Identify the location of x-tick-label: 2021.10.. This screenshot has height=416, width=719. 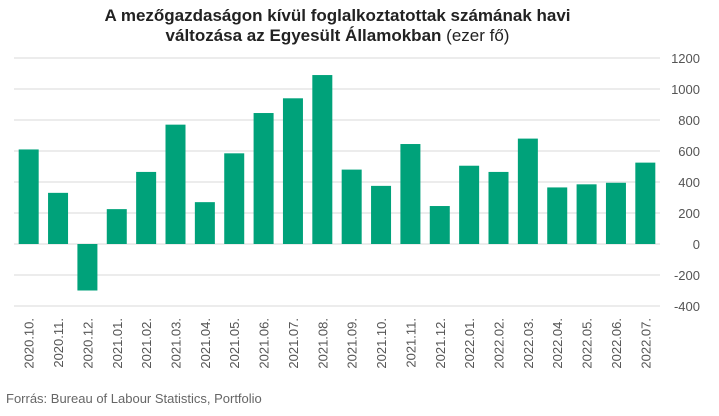
(381, 343).